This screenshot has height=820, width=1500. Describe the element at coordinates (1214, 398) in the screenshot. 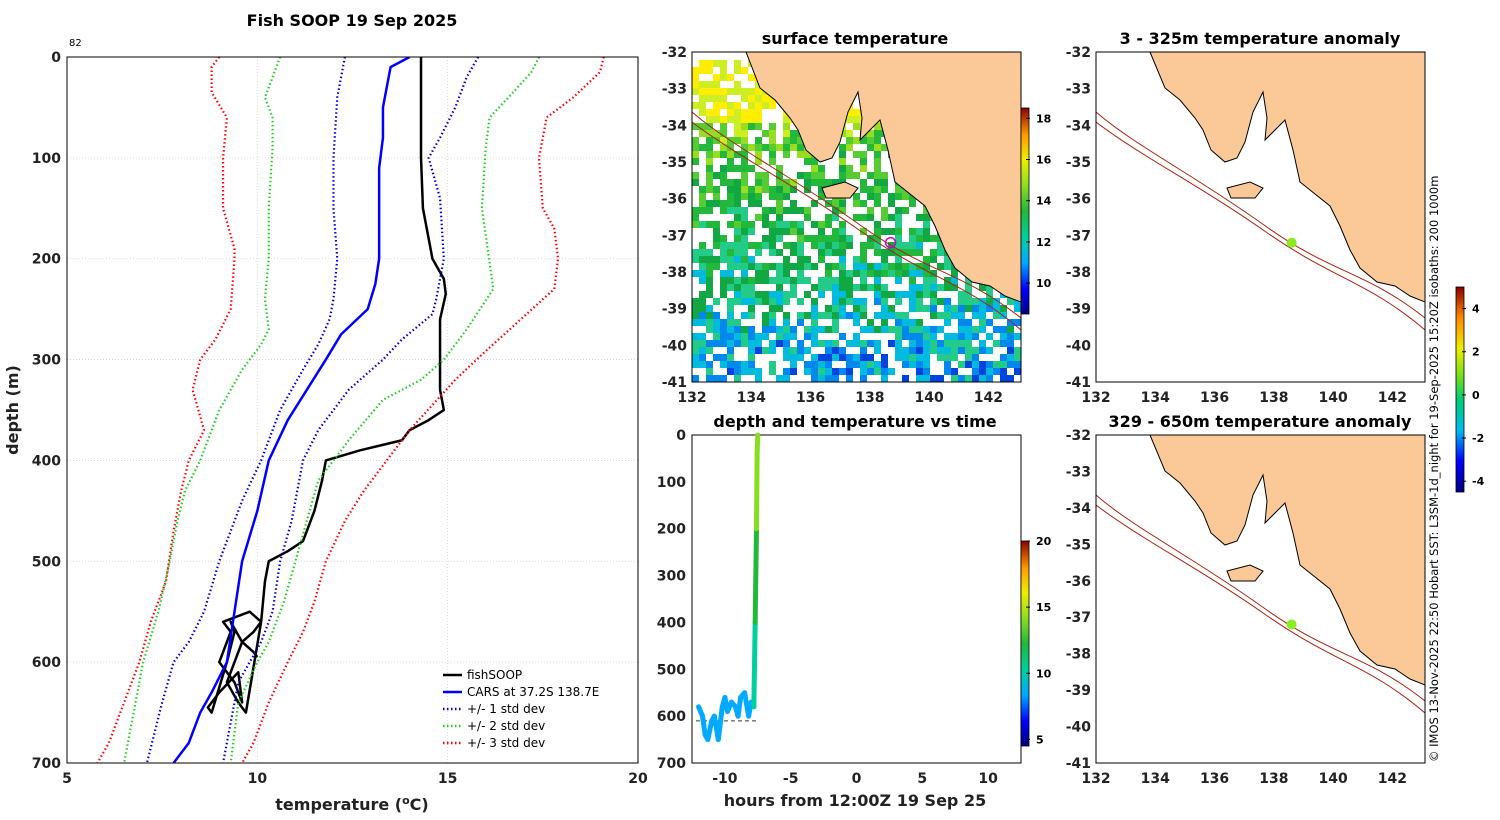

I see `anomaly-shallow-xtick-label: 136` at that location.